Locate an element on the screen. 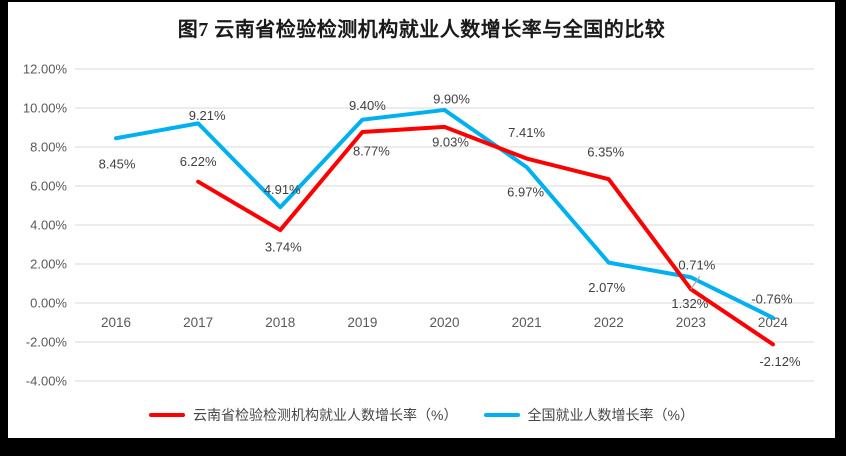 The image size is (846, 456). data-label-series0: 3.74% is located at coordinates (283, 247).